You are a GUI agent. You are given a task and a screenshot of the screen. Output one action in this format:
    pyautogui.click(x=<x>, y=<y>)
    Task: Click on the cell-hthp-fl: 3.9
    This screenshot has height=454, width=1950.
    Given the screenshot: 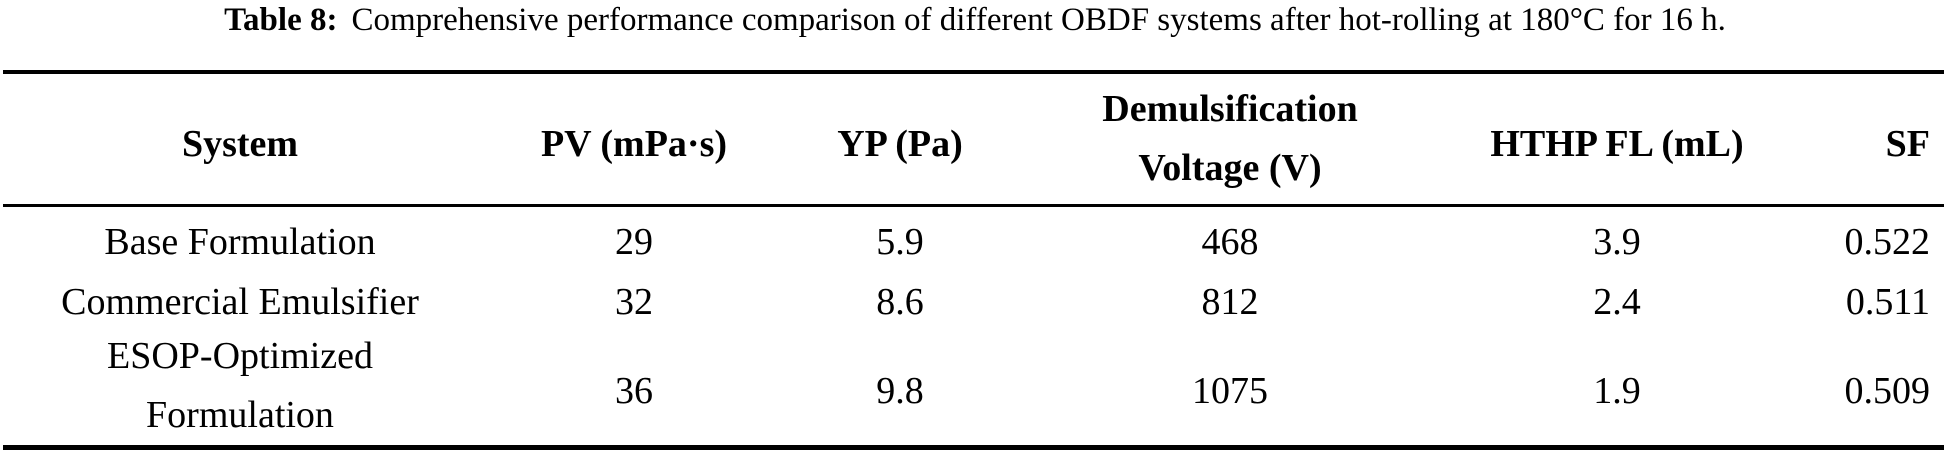 What is the action you would take?
    pyautogui.click(x=1617, y=242)
    